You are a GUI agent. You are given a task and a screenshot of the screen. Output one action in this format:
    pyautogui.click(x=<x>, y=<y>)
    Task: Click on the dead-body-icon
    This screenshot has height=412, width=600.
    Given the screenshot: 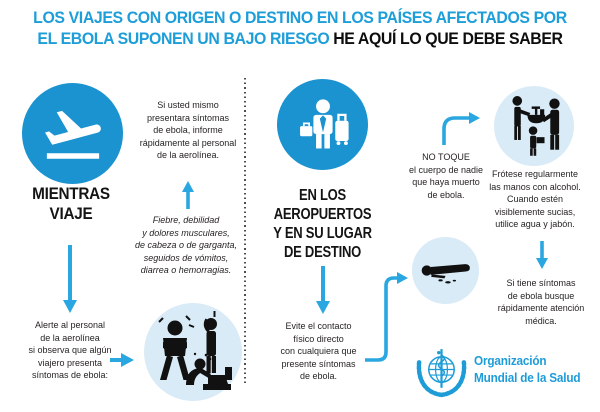 What is the action you would take?
    pyautogui.click(x=445, y=270)
    